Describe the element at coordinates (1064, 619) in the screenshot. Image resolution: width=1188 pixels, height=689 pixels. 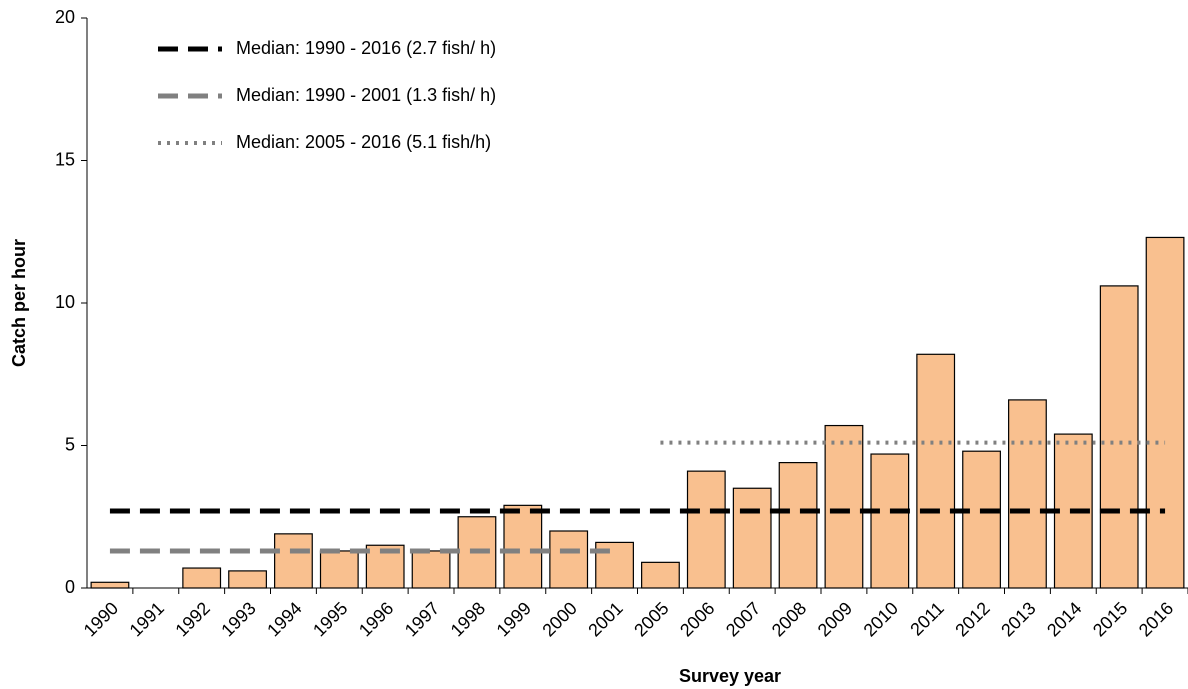
I see `x-tick-label: 2014` at that location.